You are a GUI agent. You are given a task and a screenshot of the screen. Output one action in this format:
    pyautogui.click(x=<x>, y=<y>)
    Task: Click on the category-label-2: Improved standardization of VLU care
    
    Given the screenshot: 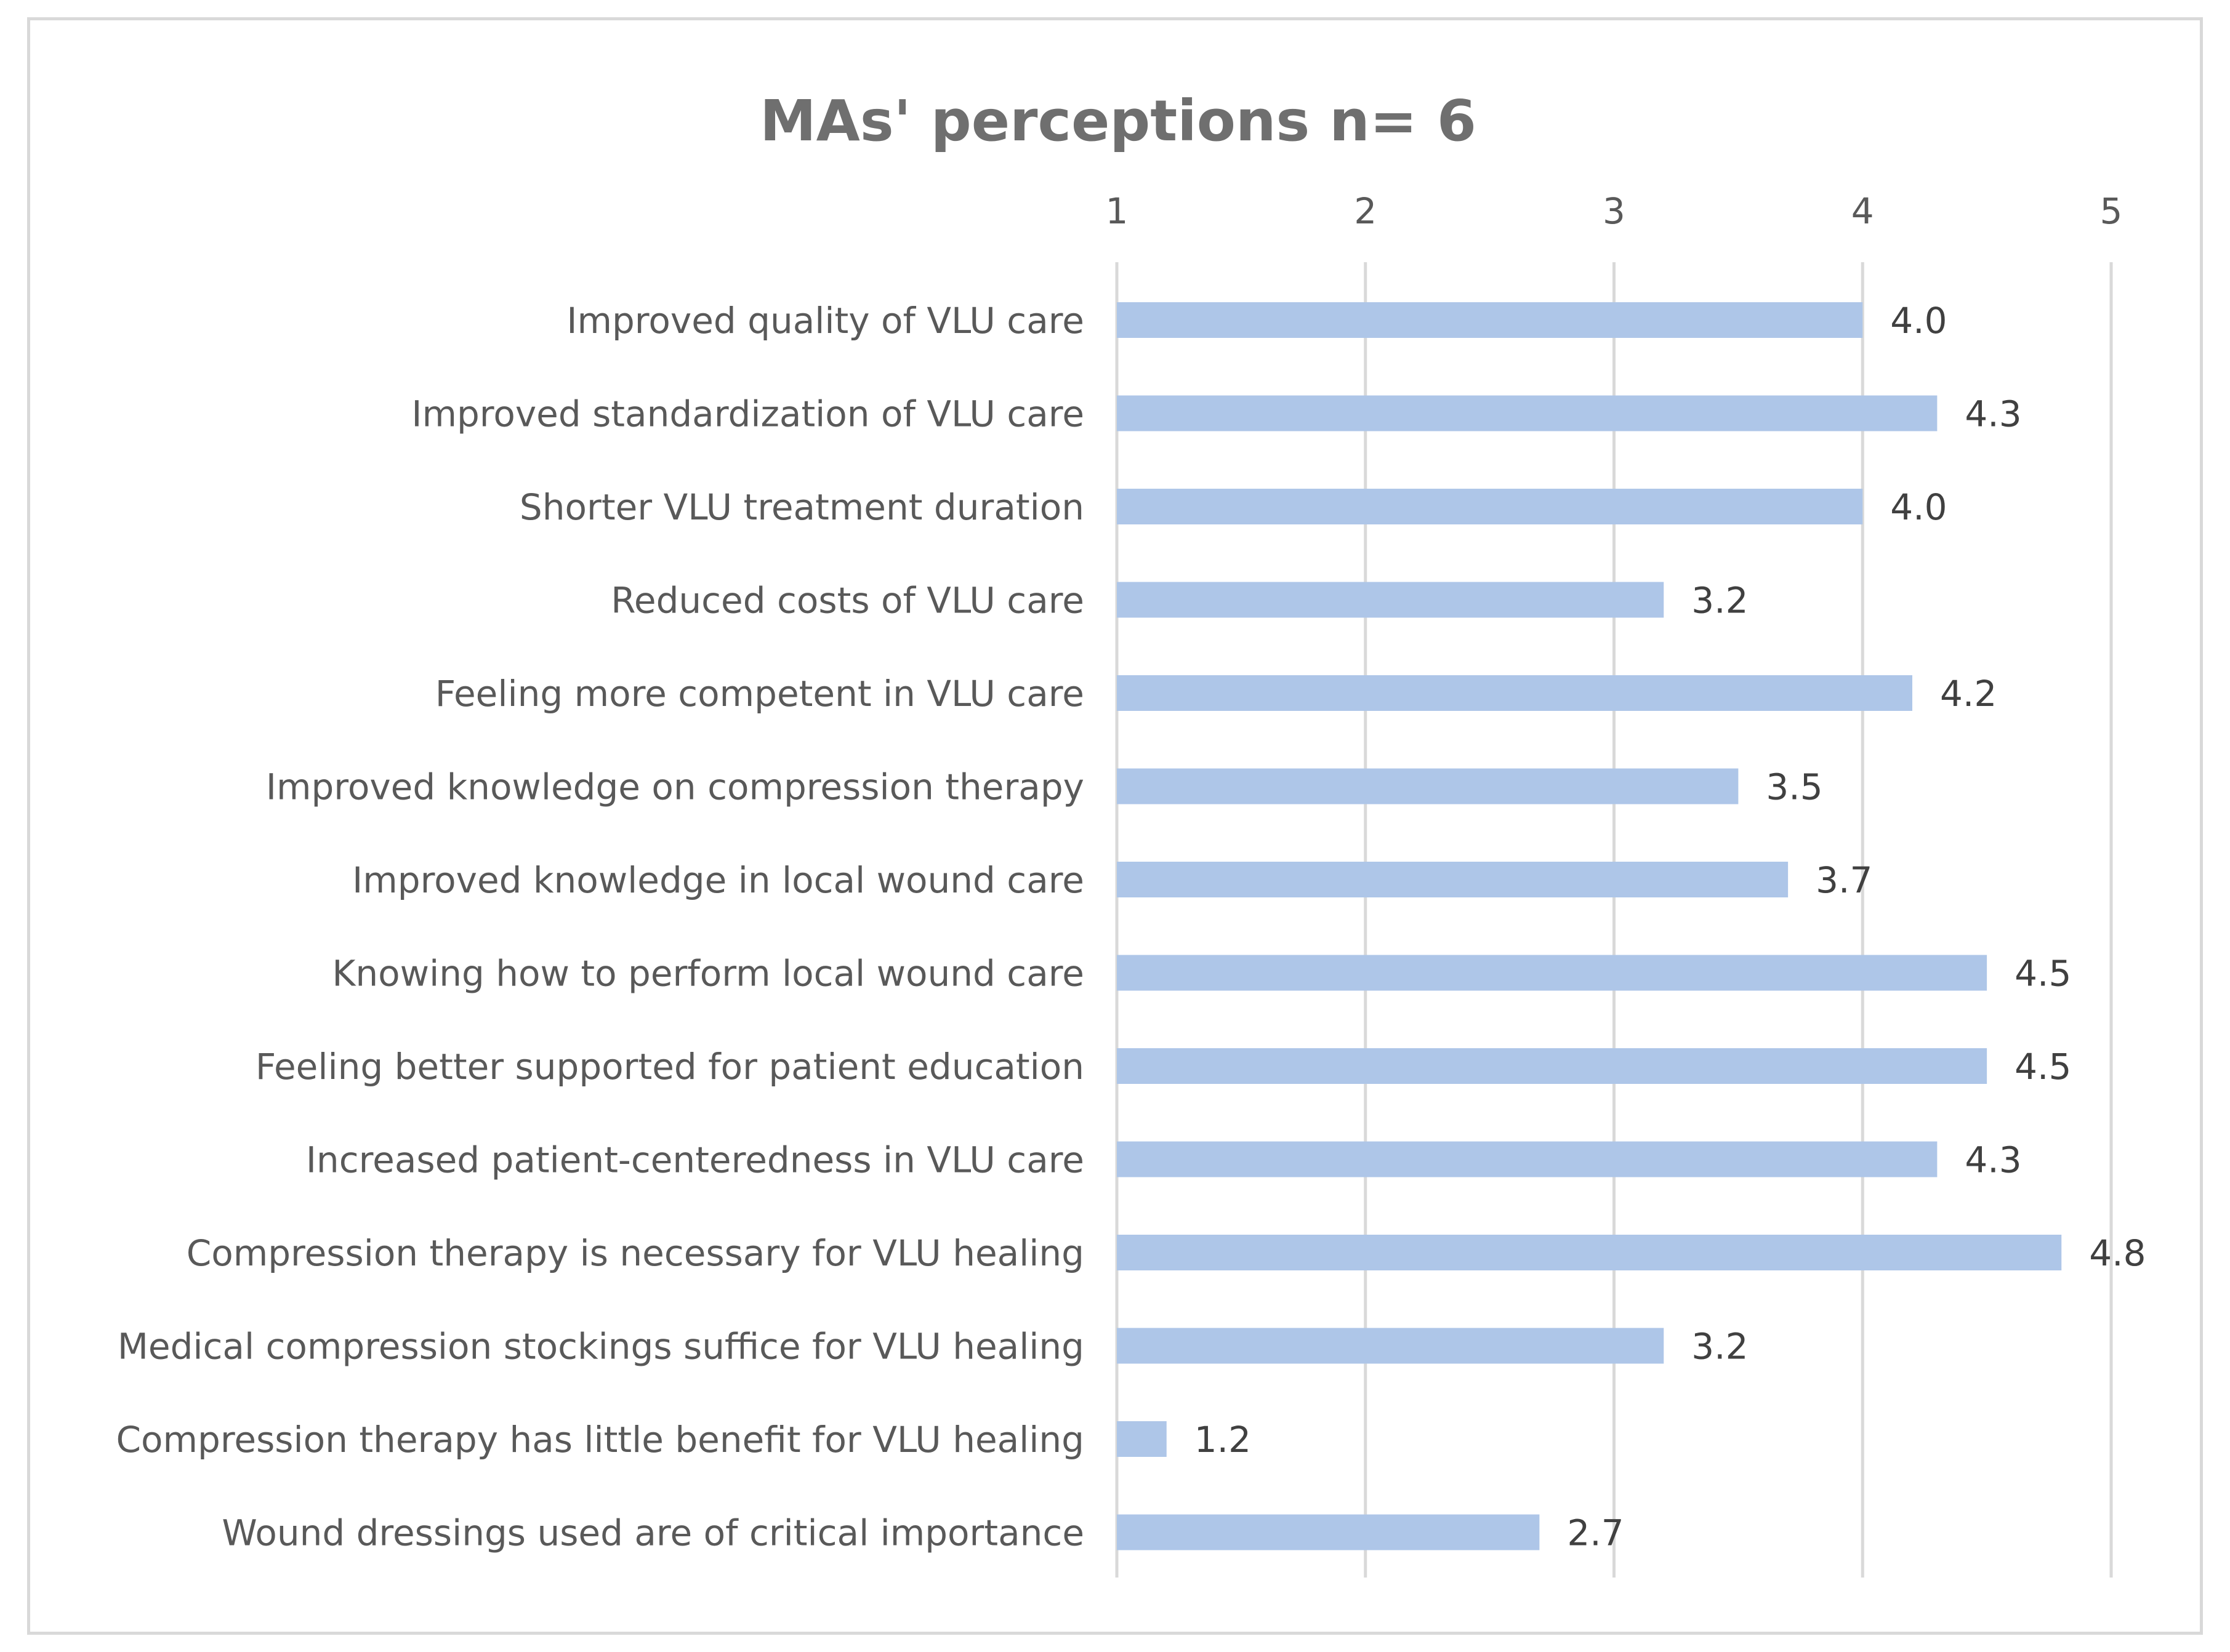 What is the action you would take?
    pyautogui.click(x=747, y=414)
    